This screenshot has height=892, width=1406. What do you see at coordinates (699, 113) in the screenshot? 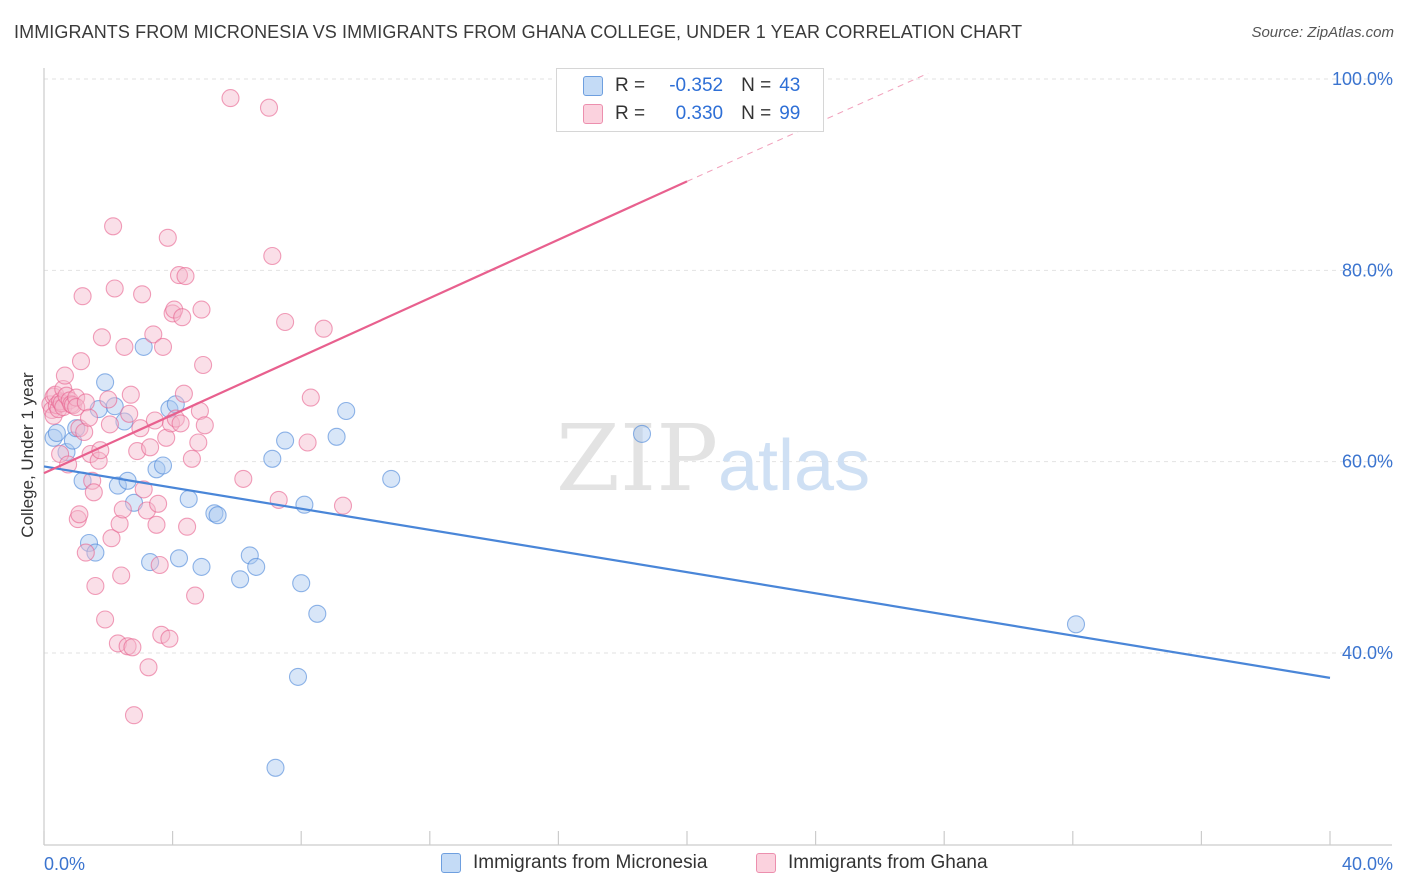
I see `stats-r-value: 0.330` at bounding box center [699, 113].